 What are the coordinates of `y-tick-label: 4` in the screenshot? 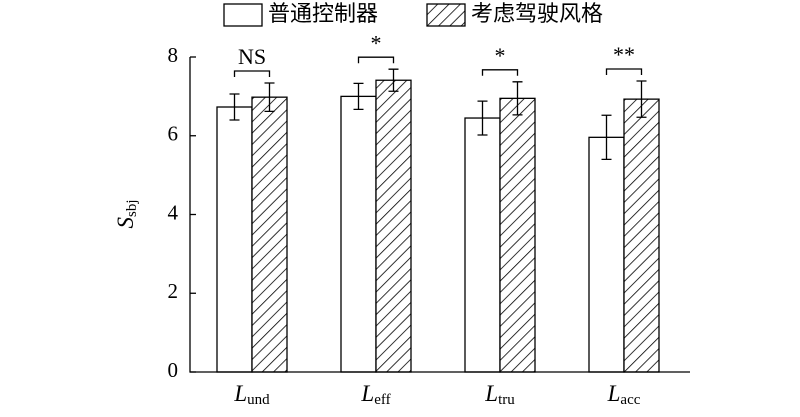 It's located at (173, 212).